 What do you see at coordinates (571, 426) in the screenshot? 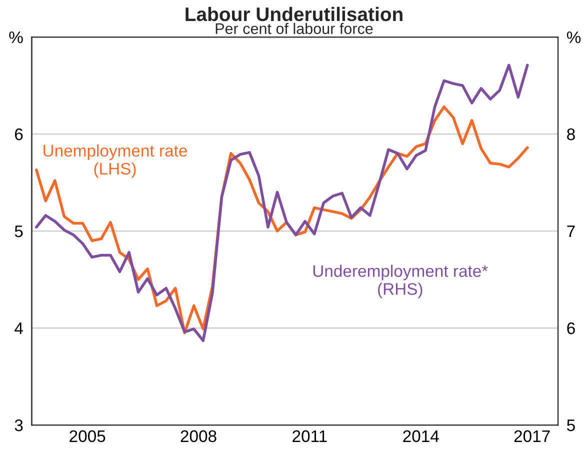
I see `y2-tick-label: 5` at bounding box center [571, 426].